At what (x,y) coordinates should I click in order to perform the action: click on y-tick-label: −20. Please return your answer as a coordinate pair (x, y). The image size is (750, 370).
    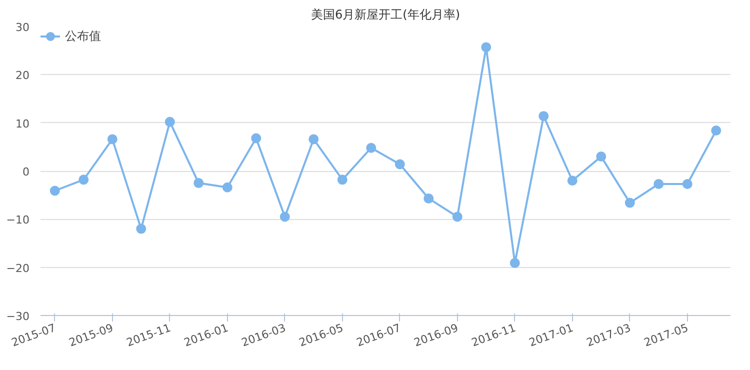
    Looking at the image, I should click on (18, 268).